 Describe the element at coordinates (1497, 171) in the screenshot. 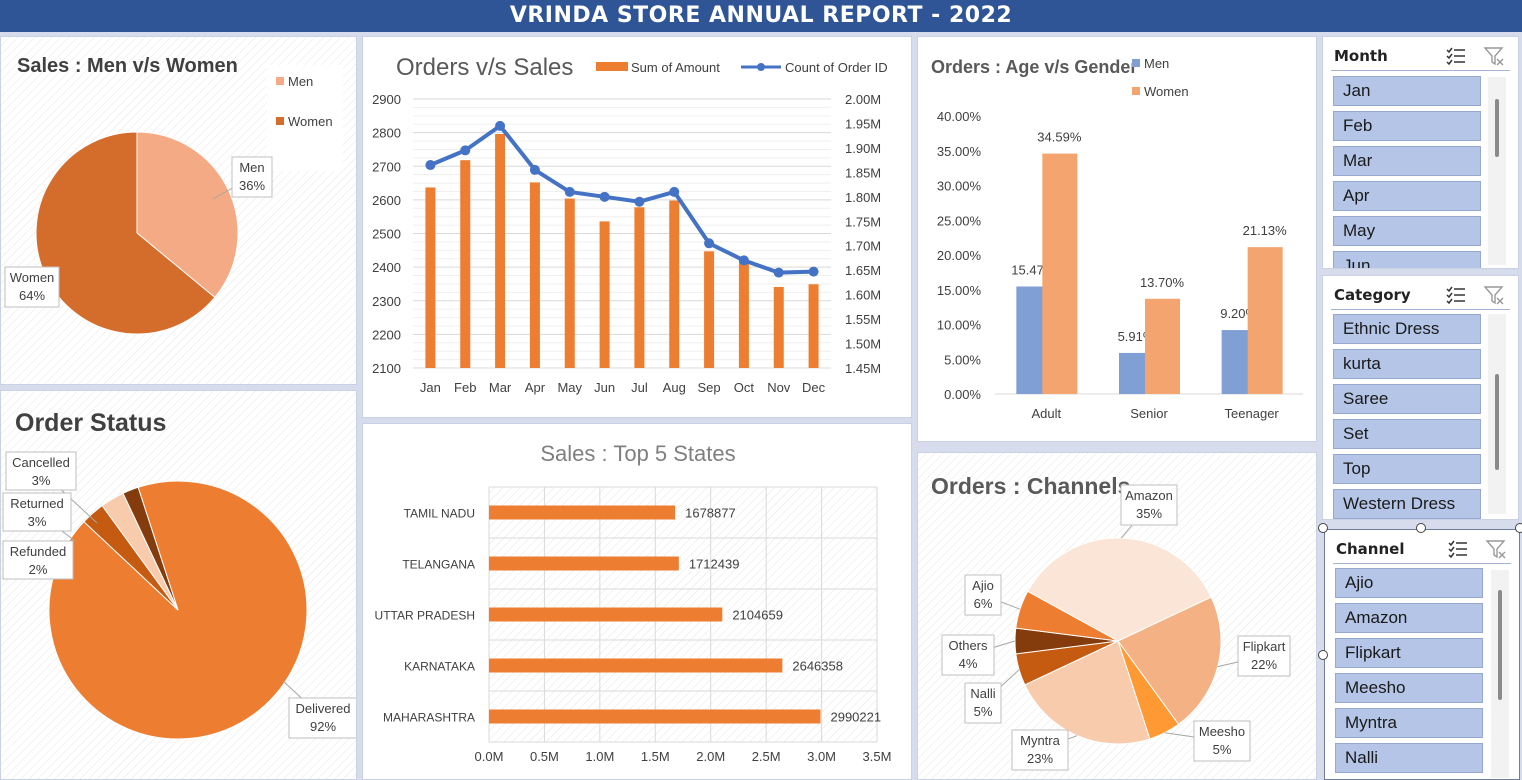

I see `month-scrollbar` at that location.